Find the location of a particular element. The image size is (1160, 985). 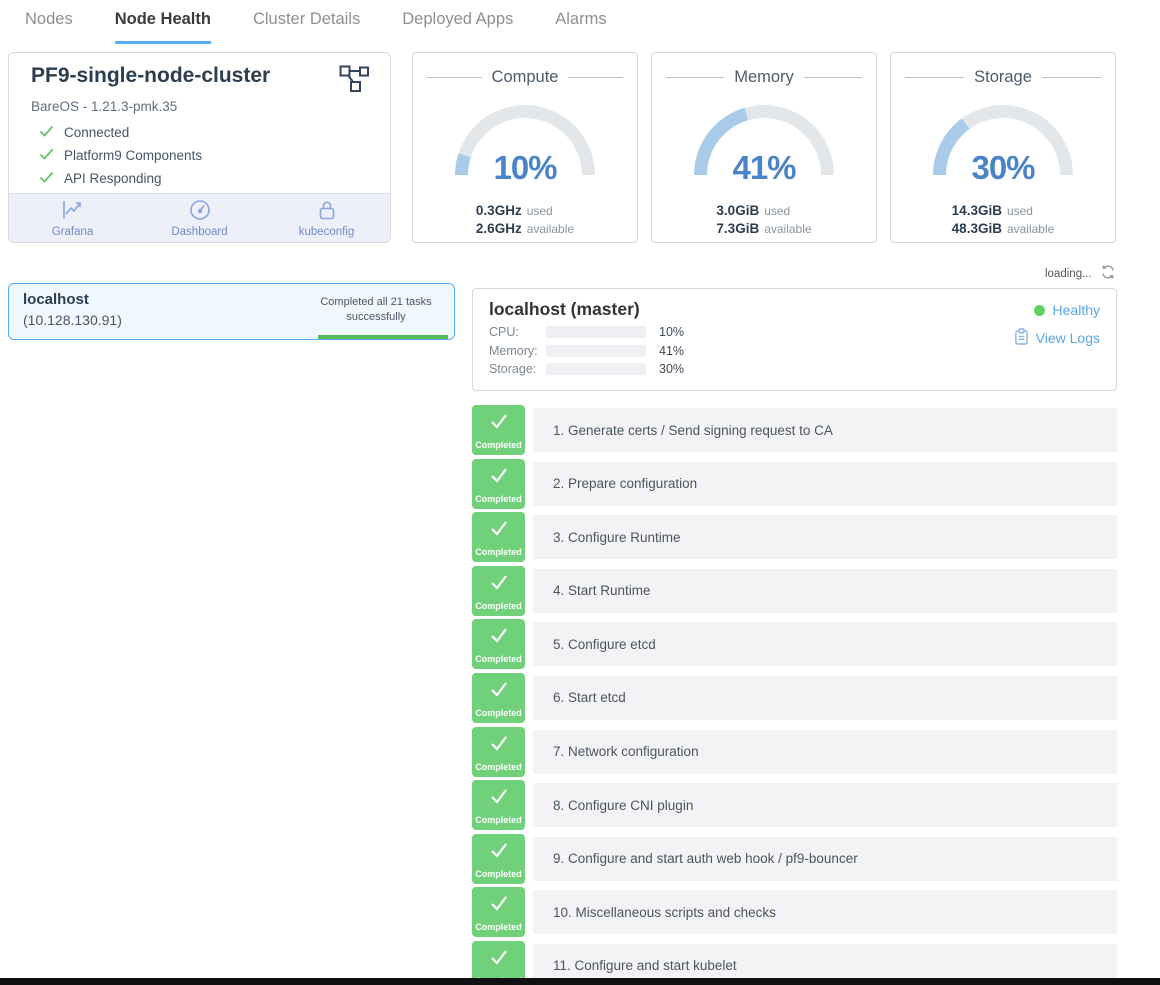

compute-gauge-card: Compute 10% 0.3GHz used 2.6GHz available is located at coordinates (525, 147).